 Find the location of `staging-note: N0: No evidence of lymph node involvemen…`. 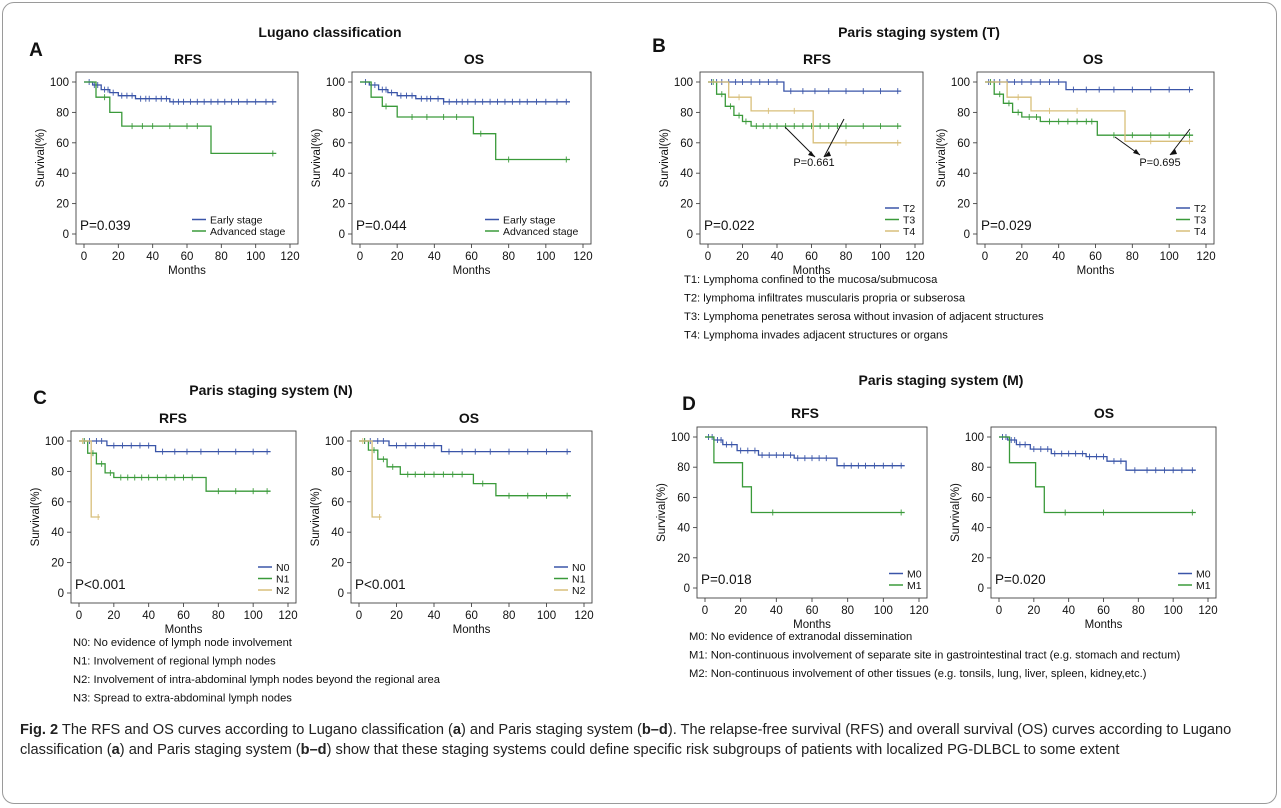

staging-note: N0: No evidence of lymph node involvemen… is located at coordinates (183, 643).